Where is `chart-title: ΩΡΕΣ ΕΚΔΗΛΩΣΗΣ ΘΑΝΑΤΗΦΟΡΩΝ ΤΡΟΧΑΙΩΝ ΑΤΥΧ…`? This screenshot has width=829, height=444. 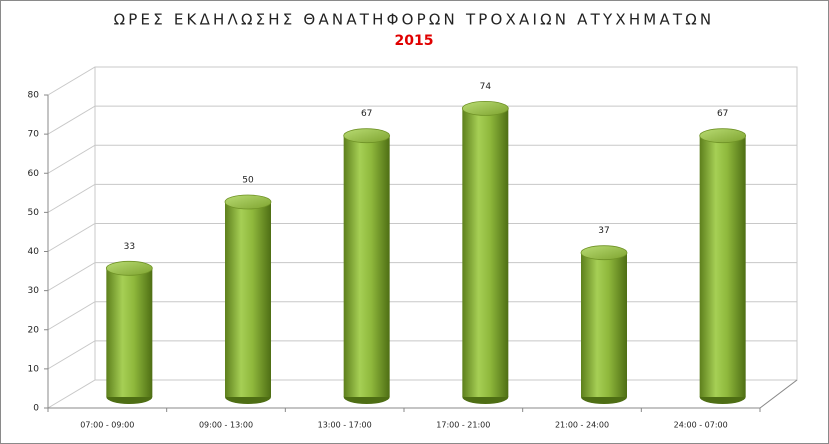 chart-title: ΩΡΕΣ ΕΚΔΗΛΩΣΗΣ ΘΑΝΑΤΗΦΟΡΩΝ ΤΡΟΧΑΙΩΝ ΑΤΥΧ… is located at coordinates (414, 20).